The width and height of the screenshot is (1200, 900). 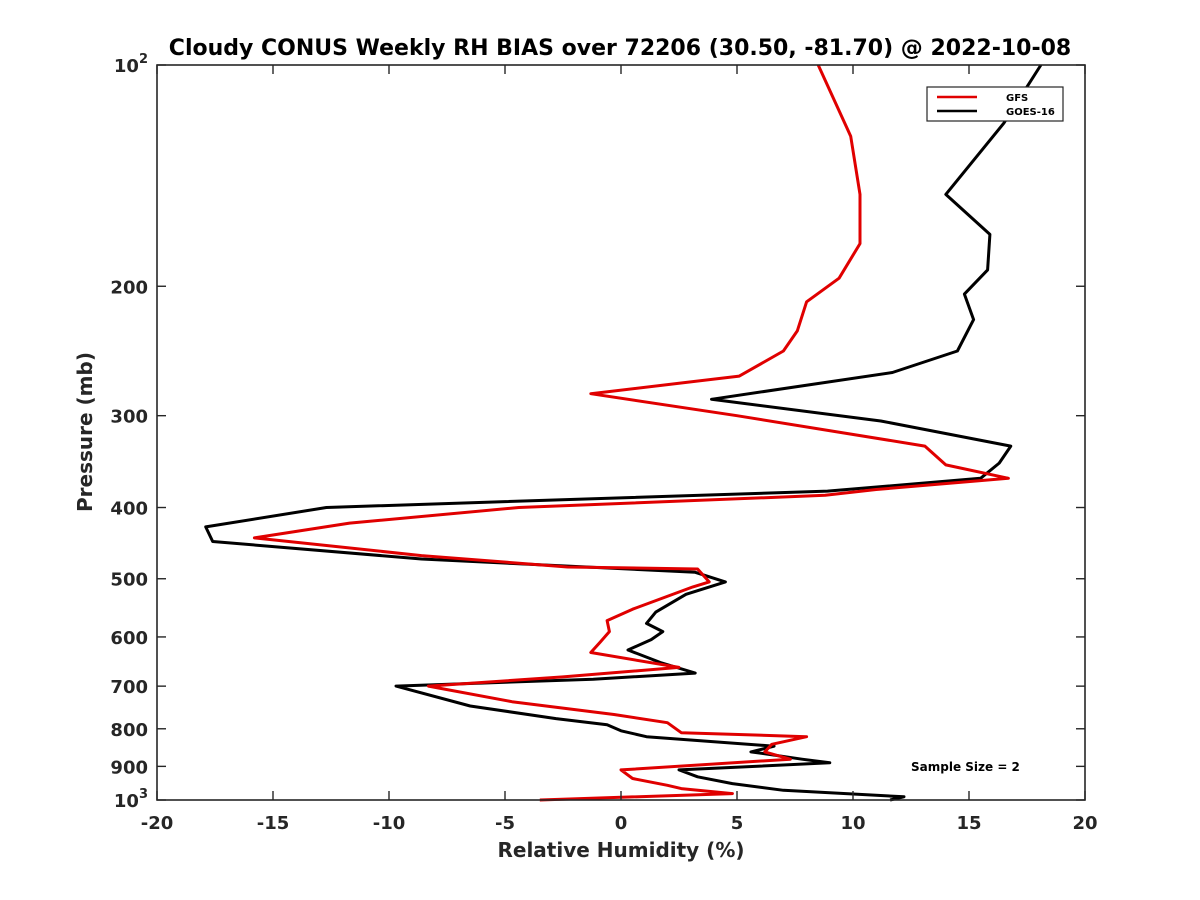 I want to click on sample-size-annotation: Sample Size = 2, so click(x=965, y=767).